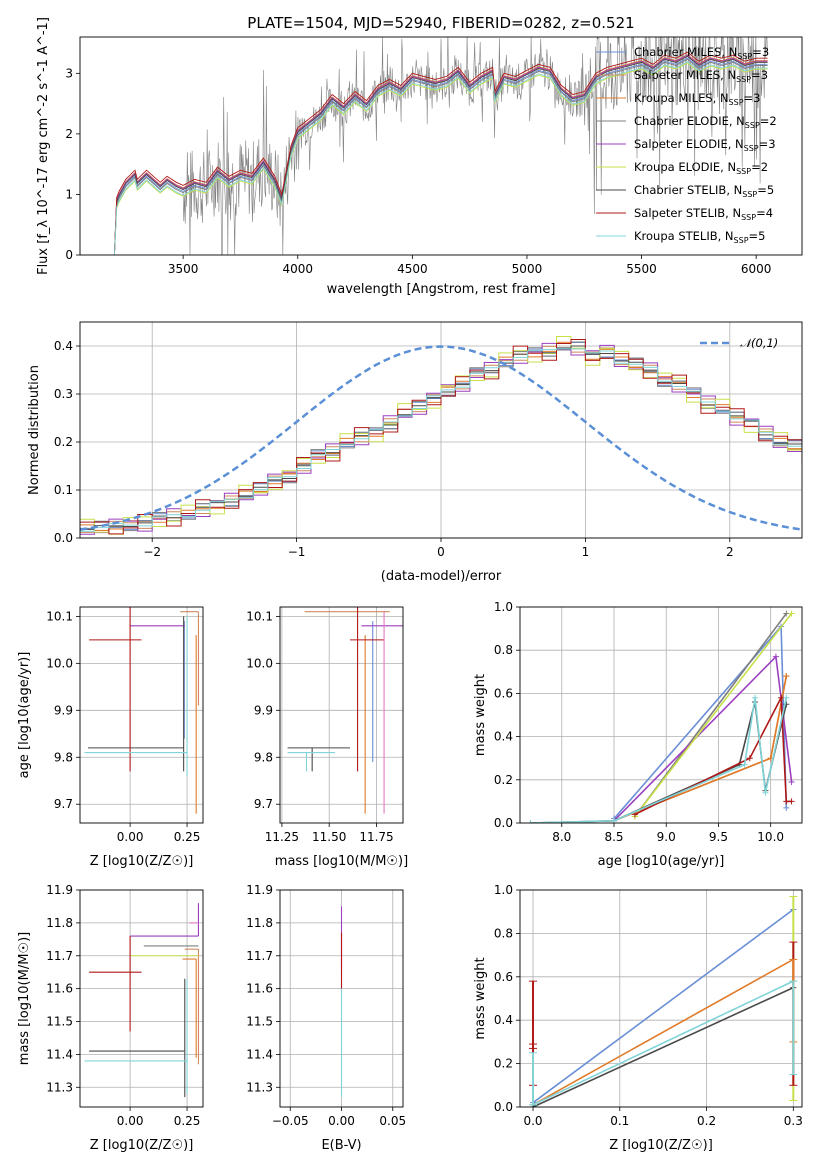 The height and width of the screenshot is (1170, 819). What do you see at coordinates (532, 1121) in the screenshot?
I see `x-tick-label: 0.0` at bounding box center [532, 1121].